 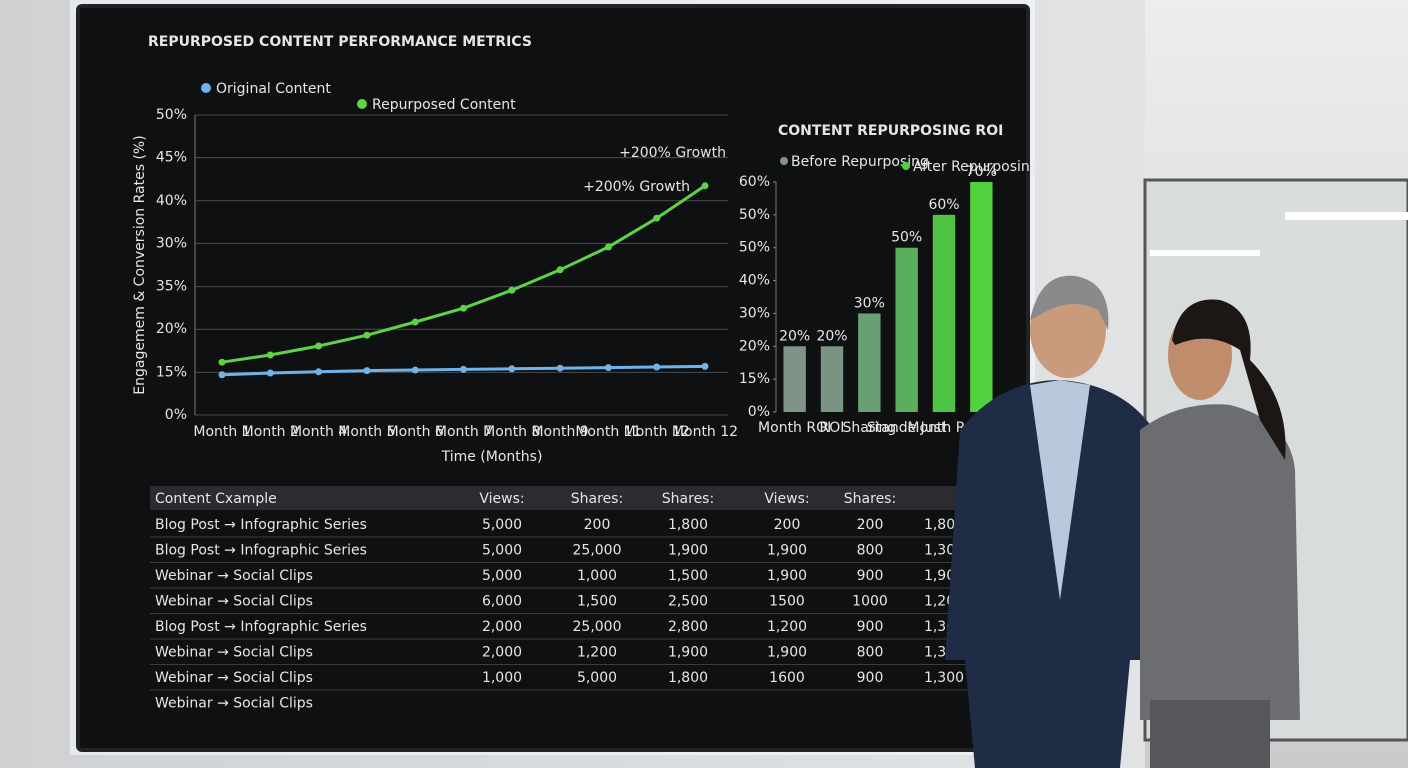 I want to click on legend-label: After Repurposing, so click(x=976, y=167).